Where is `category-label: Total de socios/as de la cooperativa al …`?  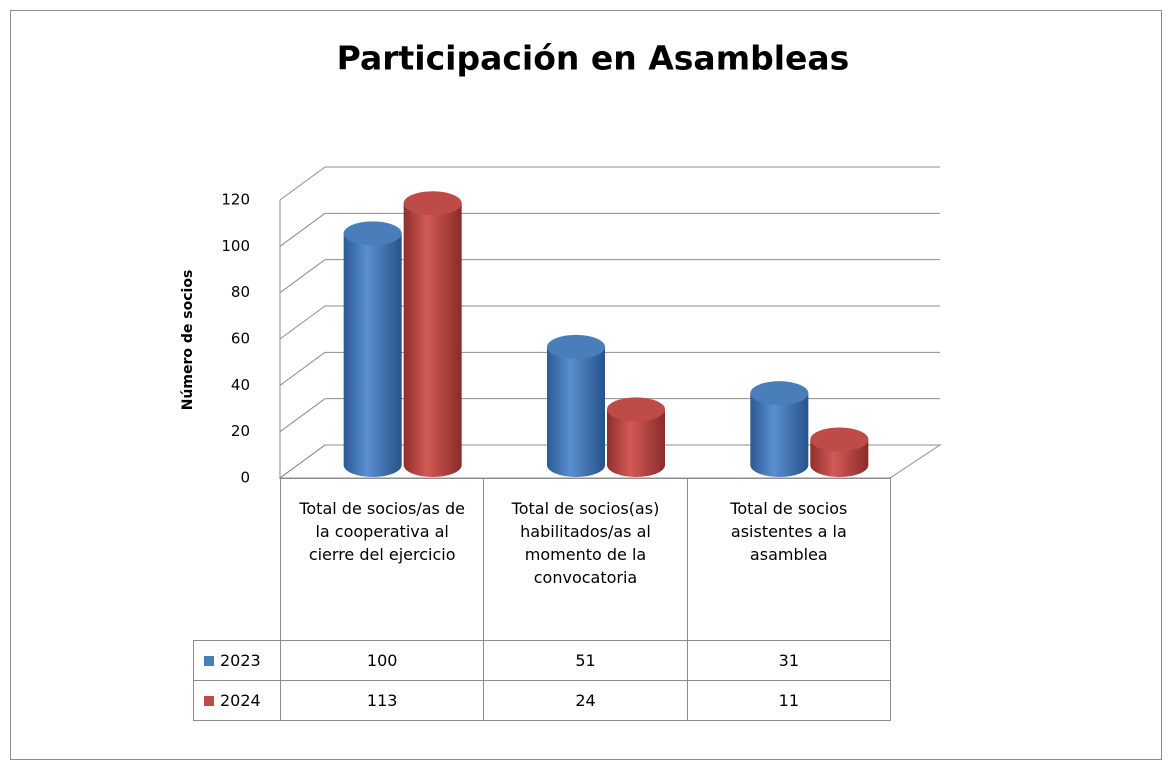
category-label: Total de socios/as de la cooperativa al … is located at coordinates (382, 559).